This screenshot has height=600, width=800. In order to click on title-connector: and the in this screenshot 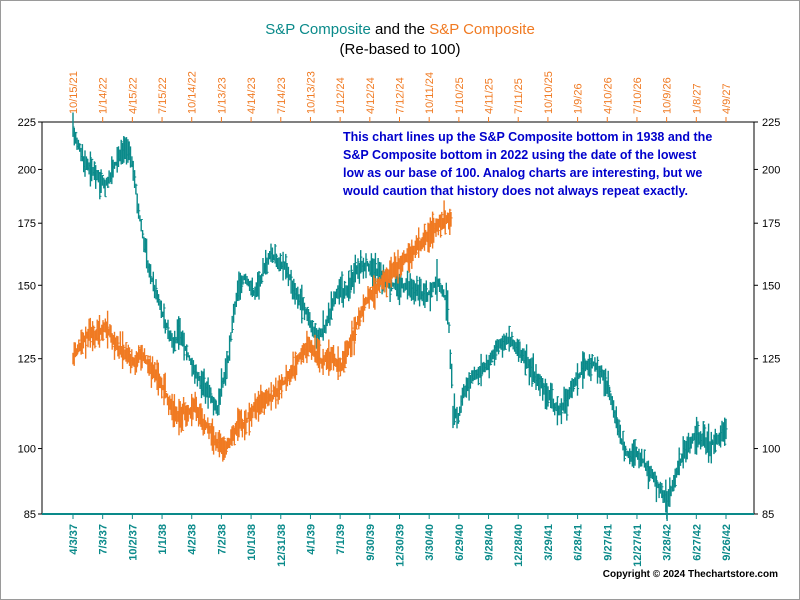, I will do `click(400, 29)`.